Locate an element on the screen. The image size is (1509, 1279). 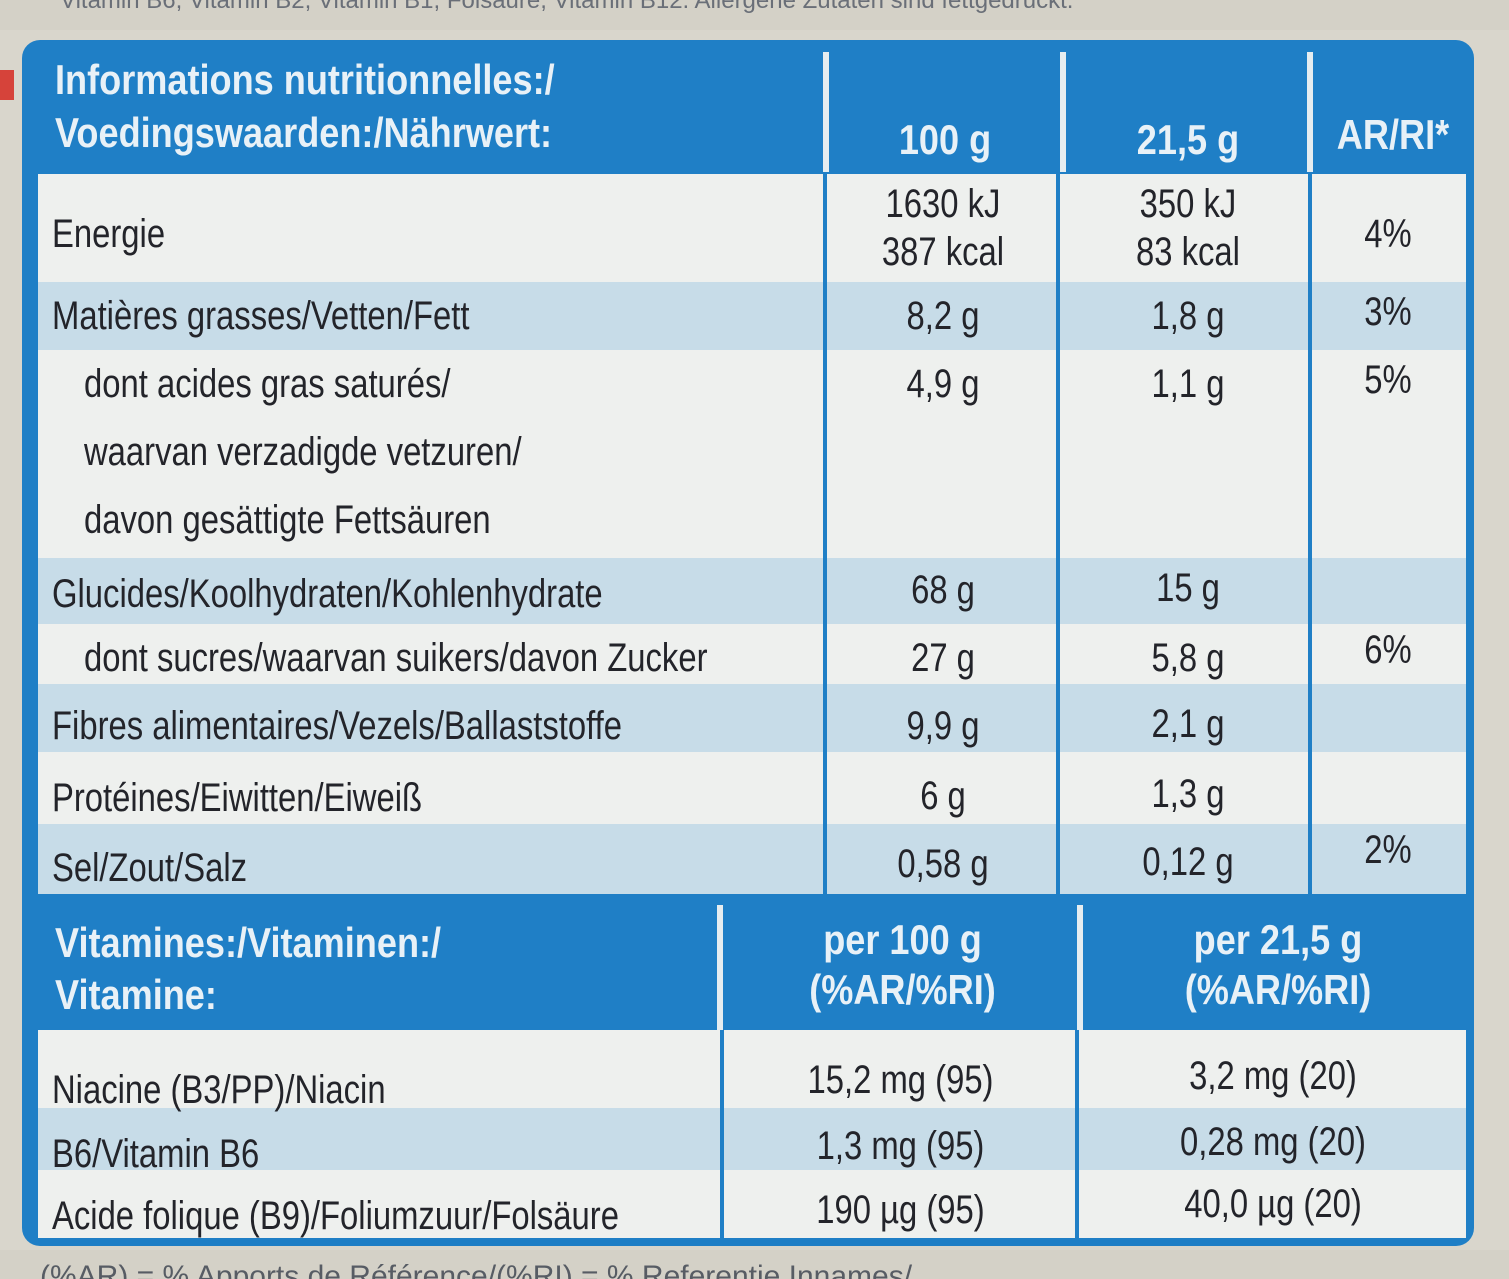
niacin-100g: 15,2 mg (95) is located at coordinates (900, 1080).